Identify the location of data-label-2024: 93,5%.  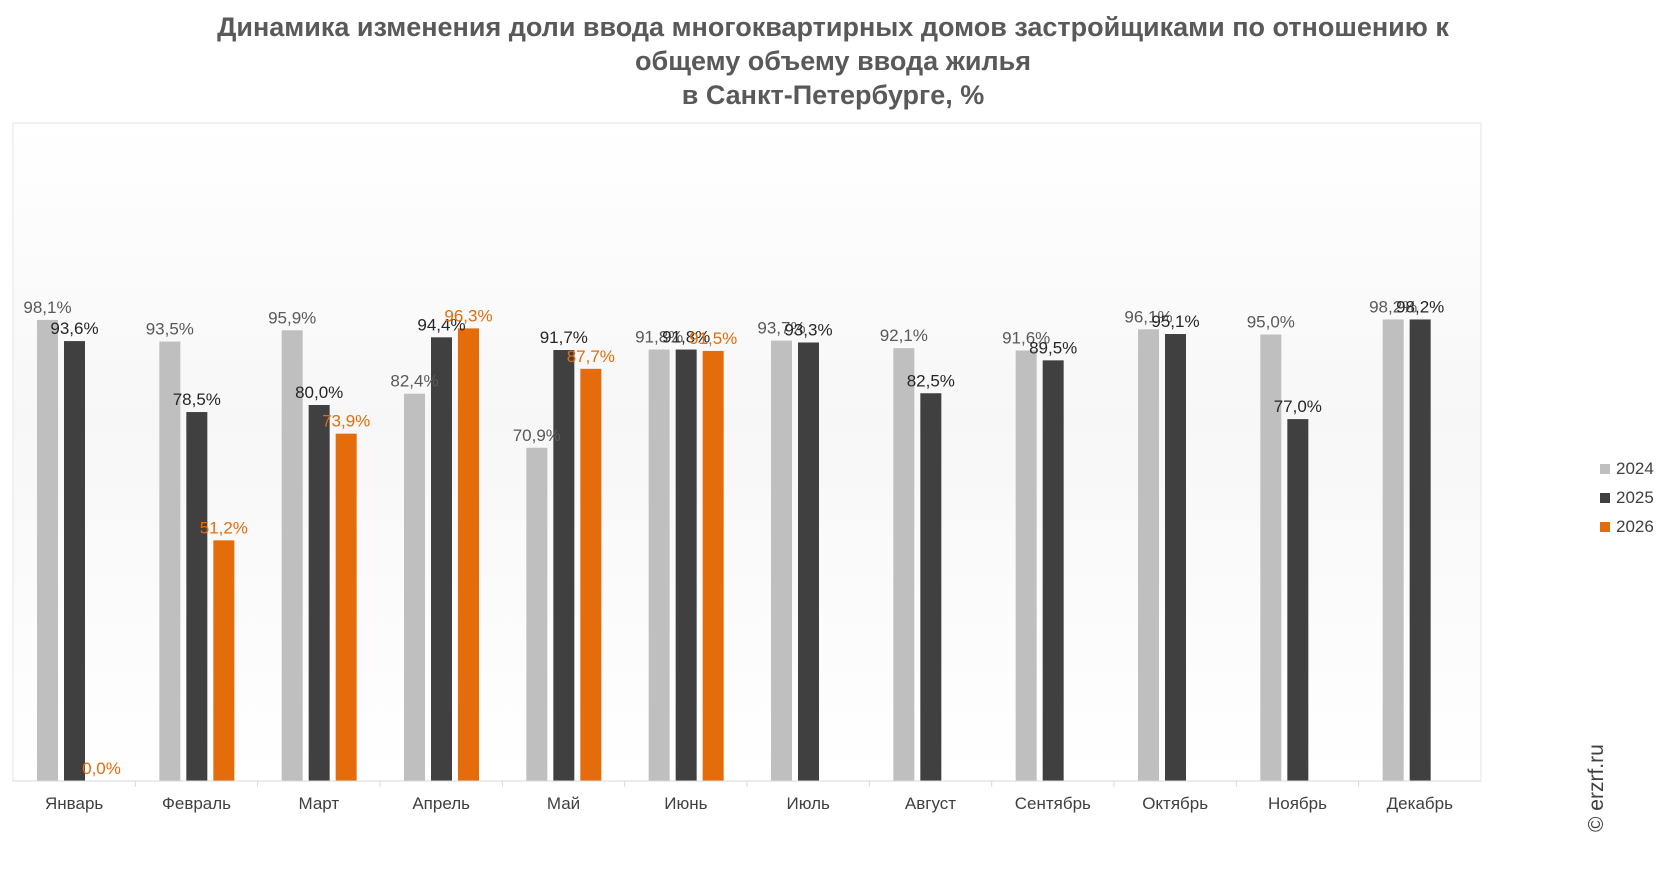
(170, 329).